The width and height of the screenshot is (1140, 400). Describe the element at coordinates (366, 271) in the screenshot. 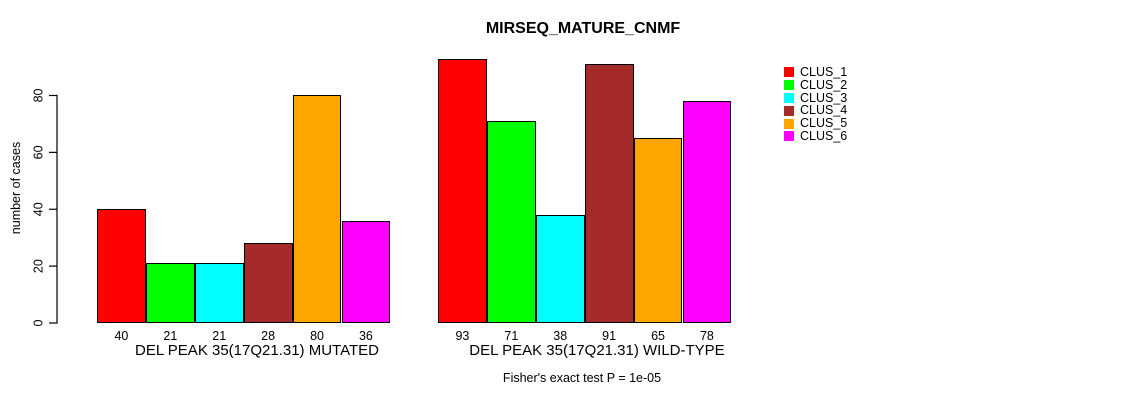

I see `bar-clus_6-group1` at that location.